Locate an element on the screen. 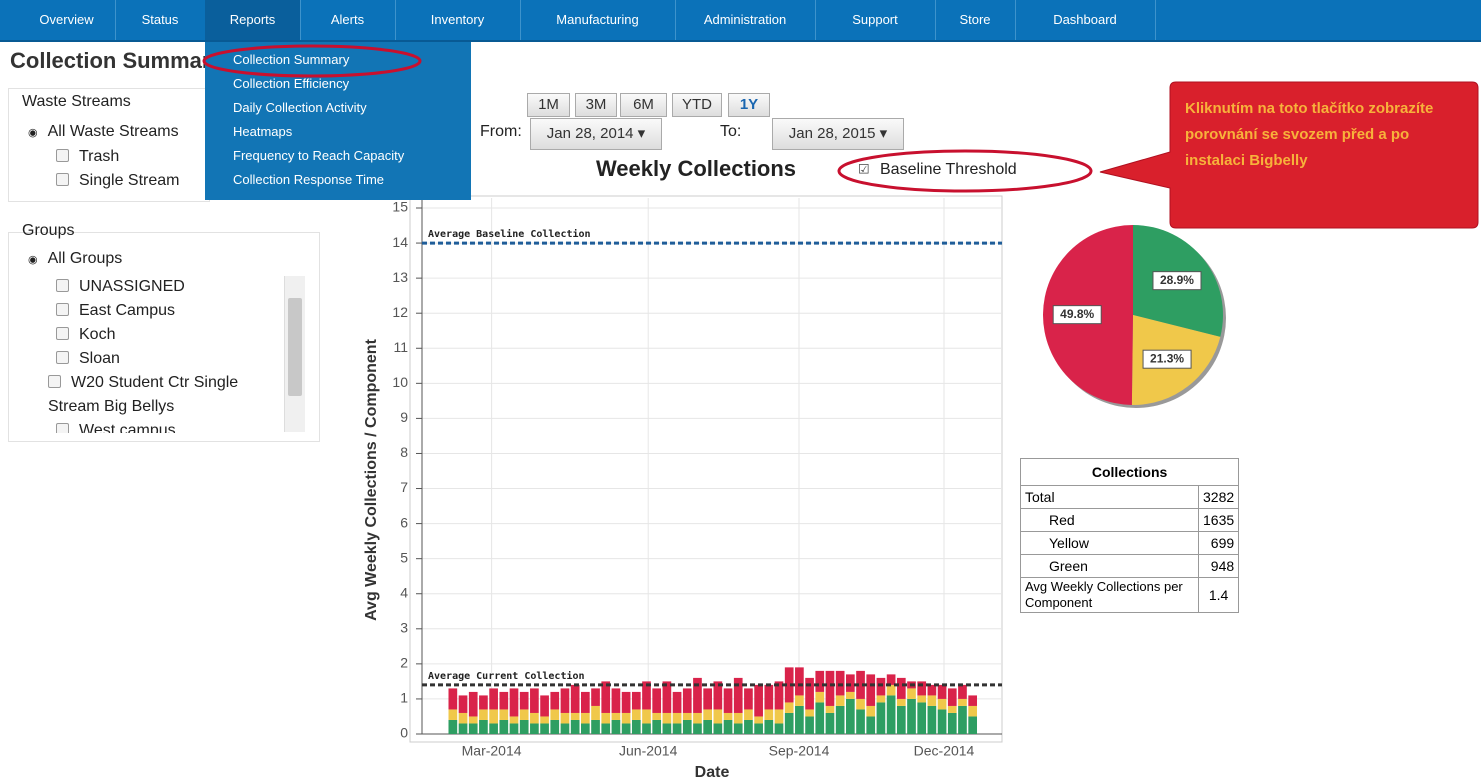 This screenshot has height=782, width=1481. checkbox-row: West campus is located at coordinates (168, 426).